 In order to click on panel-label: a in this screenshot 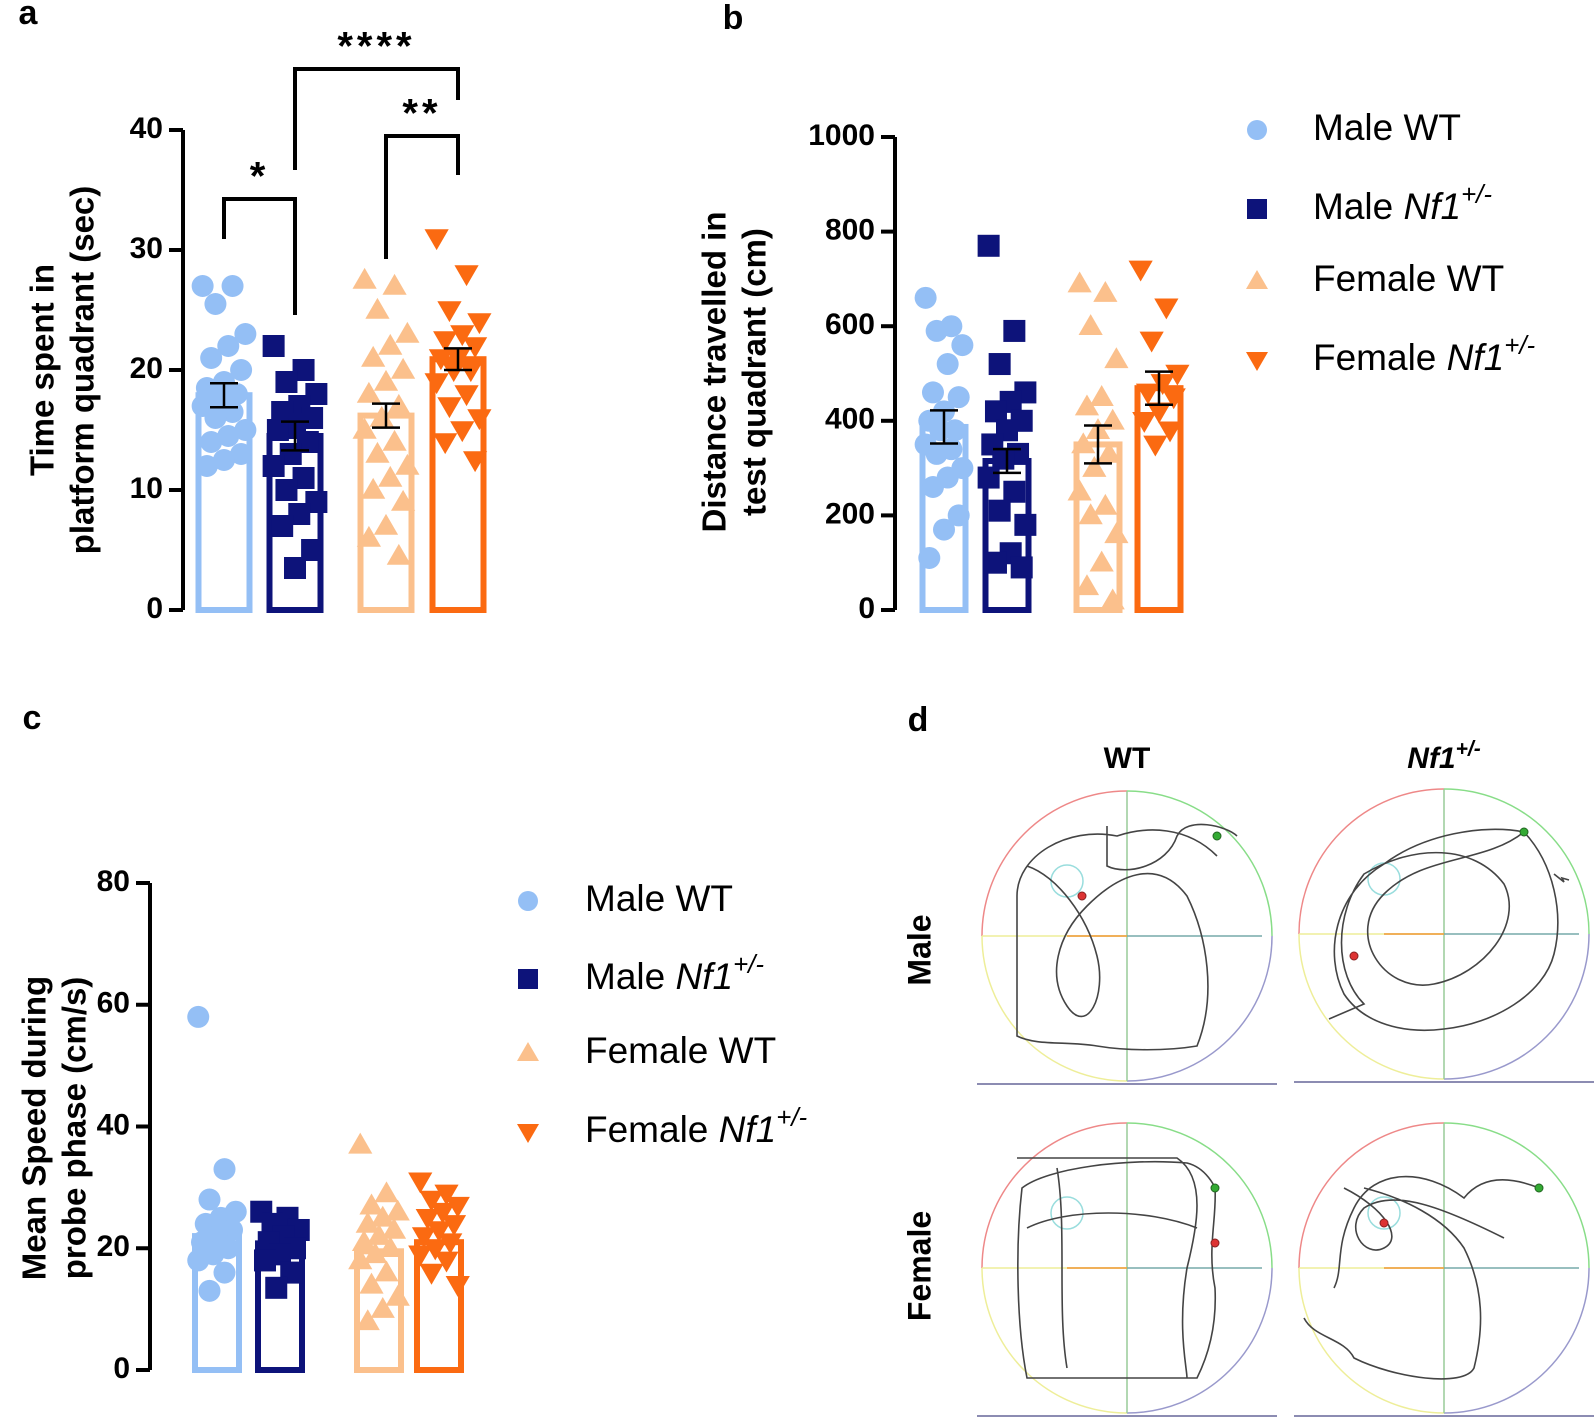, I will do `click(29, 16)`.